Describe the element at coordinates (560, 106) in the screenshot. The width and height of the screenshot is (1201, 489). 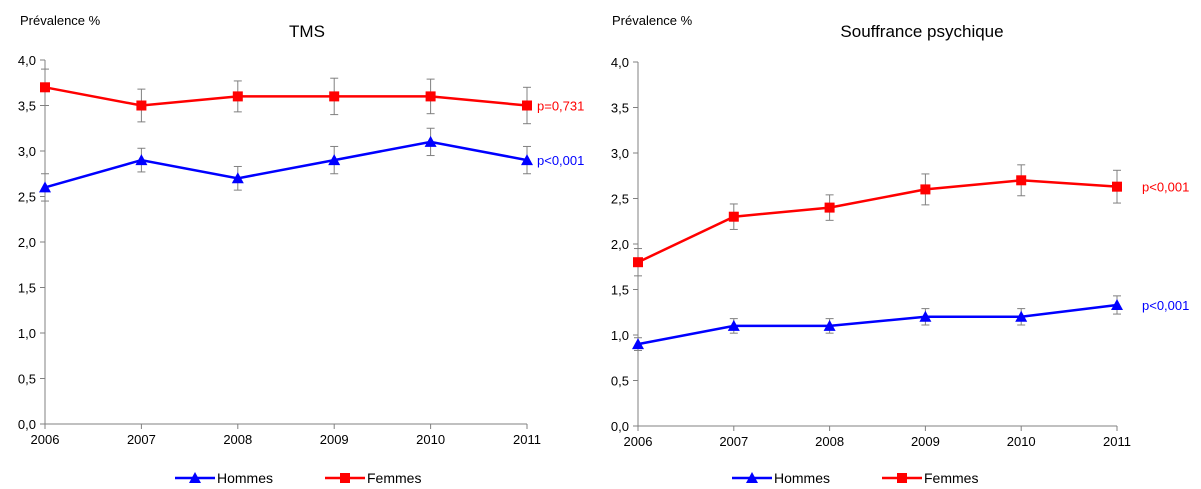
I see `p-value-annotation: p=0,731` at that location.